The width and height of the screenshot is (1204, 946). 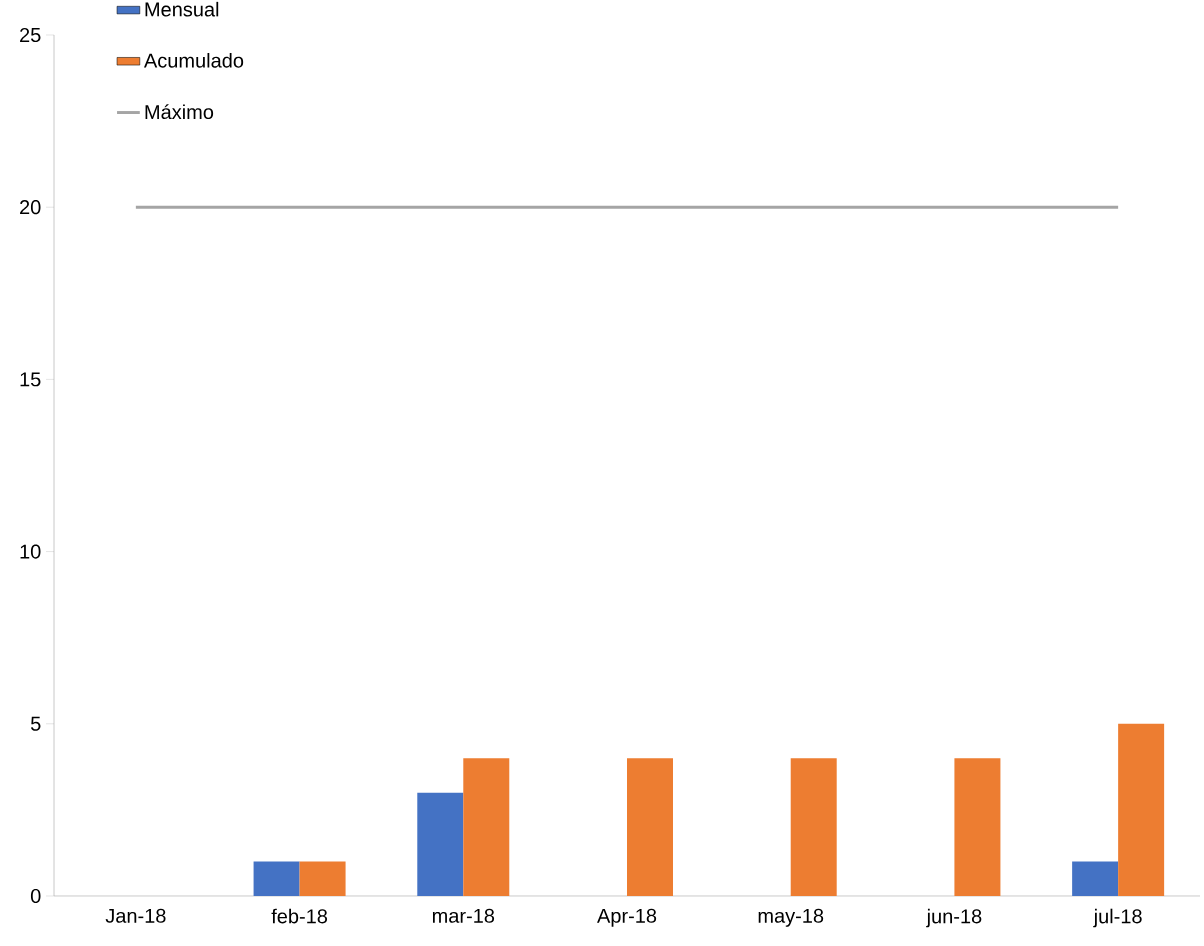 I want to click on x-tick-label: Apr-18, so click(x=627, y=917).